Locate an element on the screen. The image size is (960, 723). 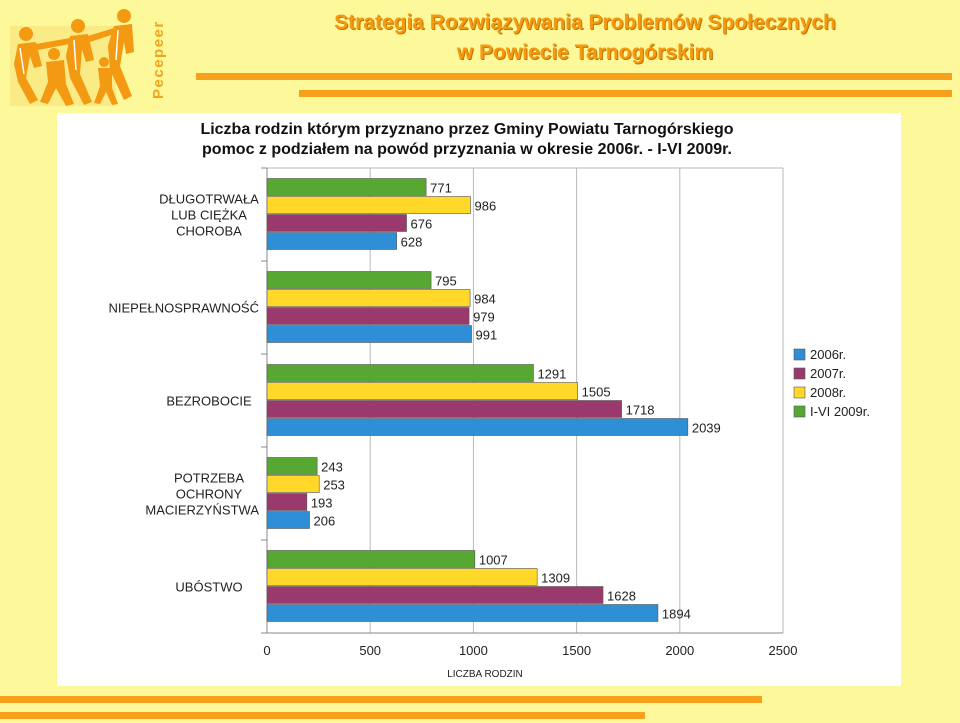
header-stripe-bottom is located at coordinates (625, 93).